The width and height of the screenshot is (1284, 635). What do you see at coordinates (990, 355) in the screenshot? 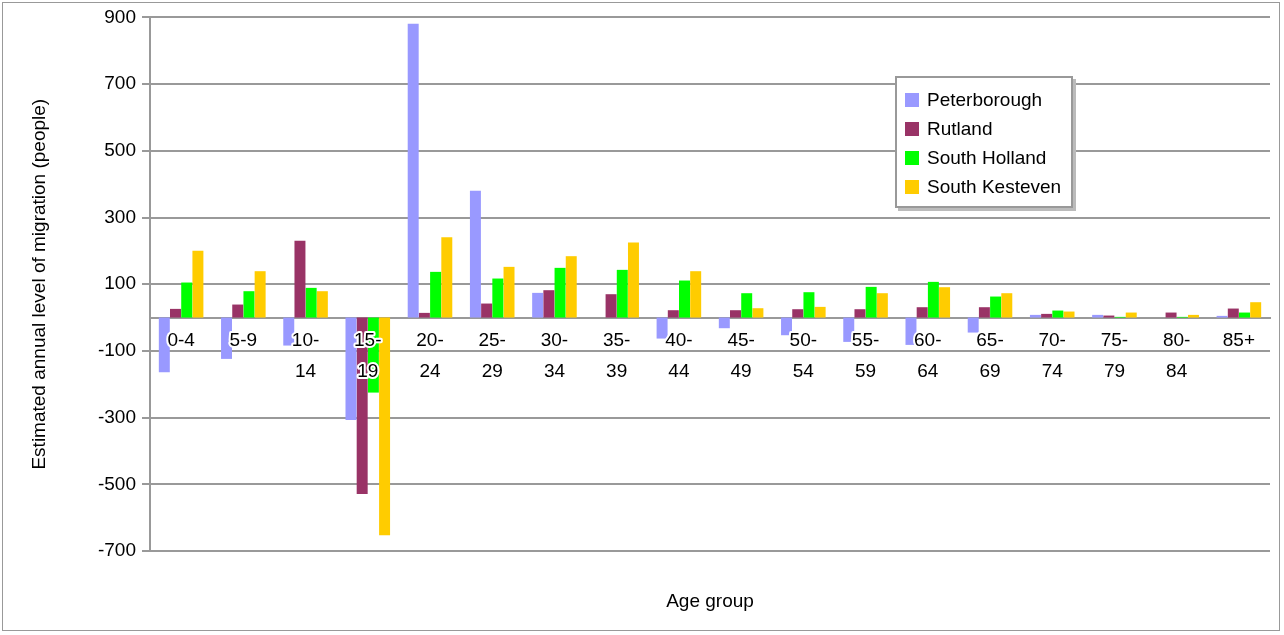
I see `x-tick-label: 65-69` at bounding box center [990, 355].